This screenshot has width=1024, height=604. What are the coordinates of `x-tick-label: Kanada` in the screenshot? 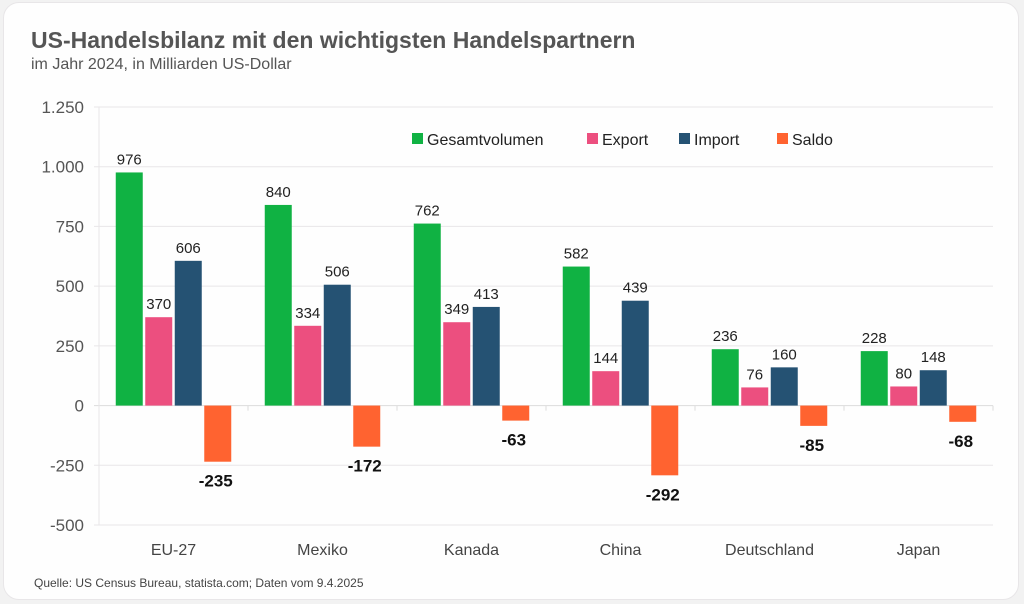 It's located at (471, 550).